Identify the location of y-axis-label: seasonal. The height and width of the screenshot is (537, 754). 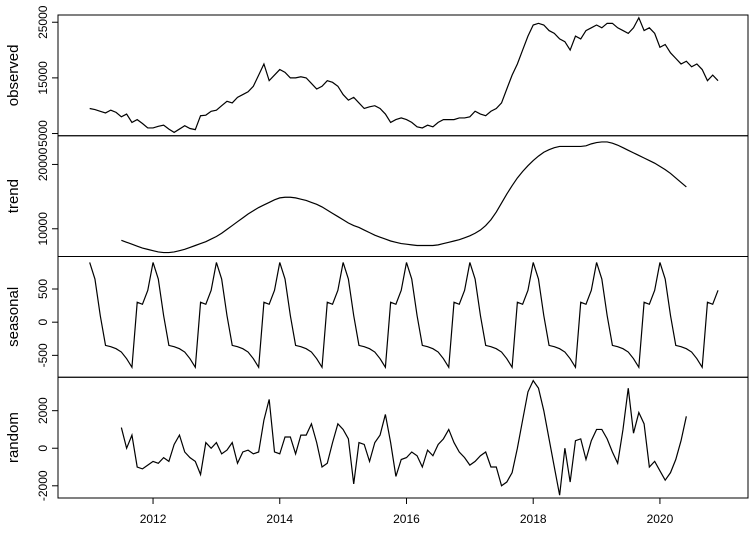
(13, 317).